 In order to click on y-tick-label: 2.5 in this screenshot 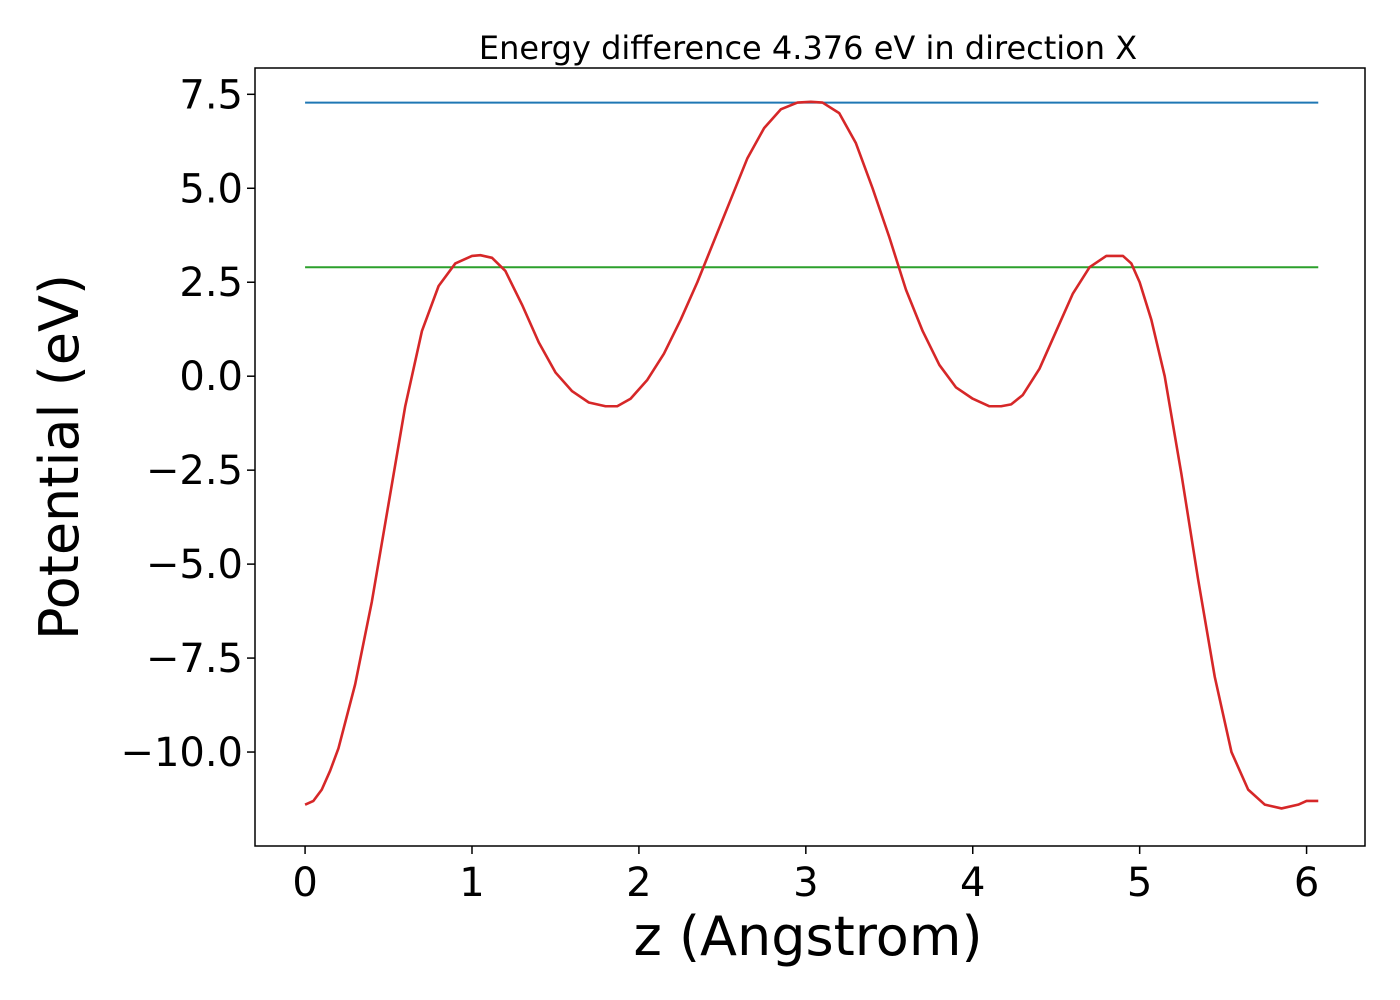, I will do `click(211, 283)`.